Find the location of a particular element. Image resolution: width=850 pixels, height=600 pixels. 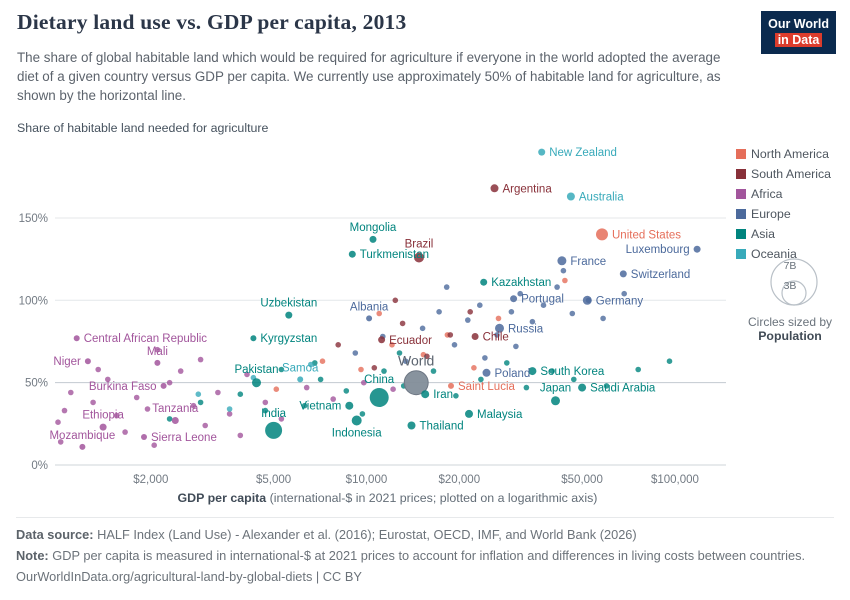

data-point-kyrgyzstan is located at coordinates (253, 338).